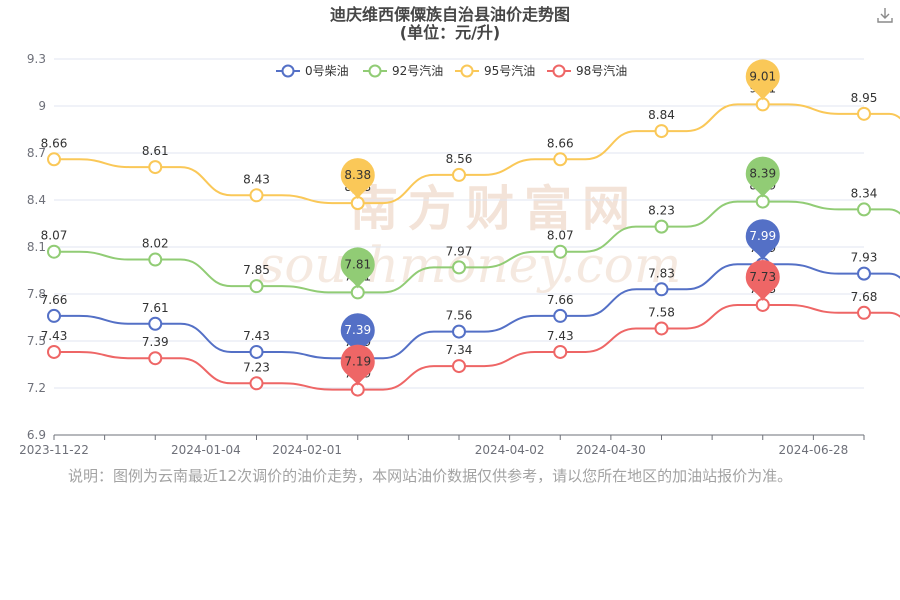 This screenshot has height=600, width=900. What do you see at coordinates (762, 174) in the screenshot?
I see `pin-label: 8.39` at bounding box center [762, 174].